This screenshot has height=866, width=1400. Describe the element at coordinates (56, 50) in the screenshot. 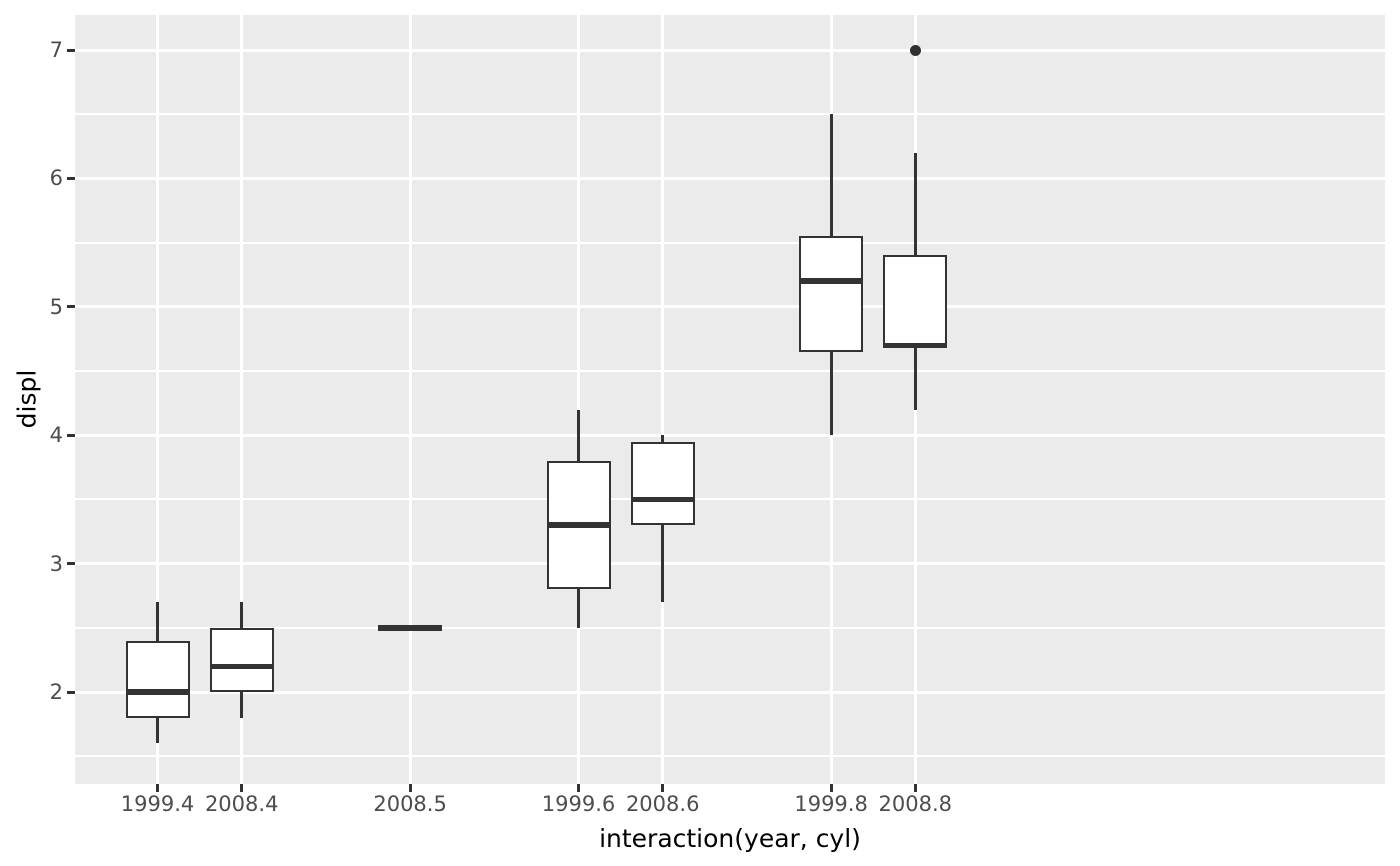

I see `y-tick-label: 7` at that location.